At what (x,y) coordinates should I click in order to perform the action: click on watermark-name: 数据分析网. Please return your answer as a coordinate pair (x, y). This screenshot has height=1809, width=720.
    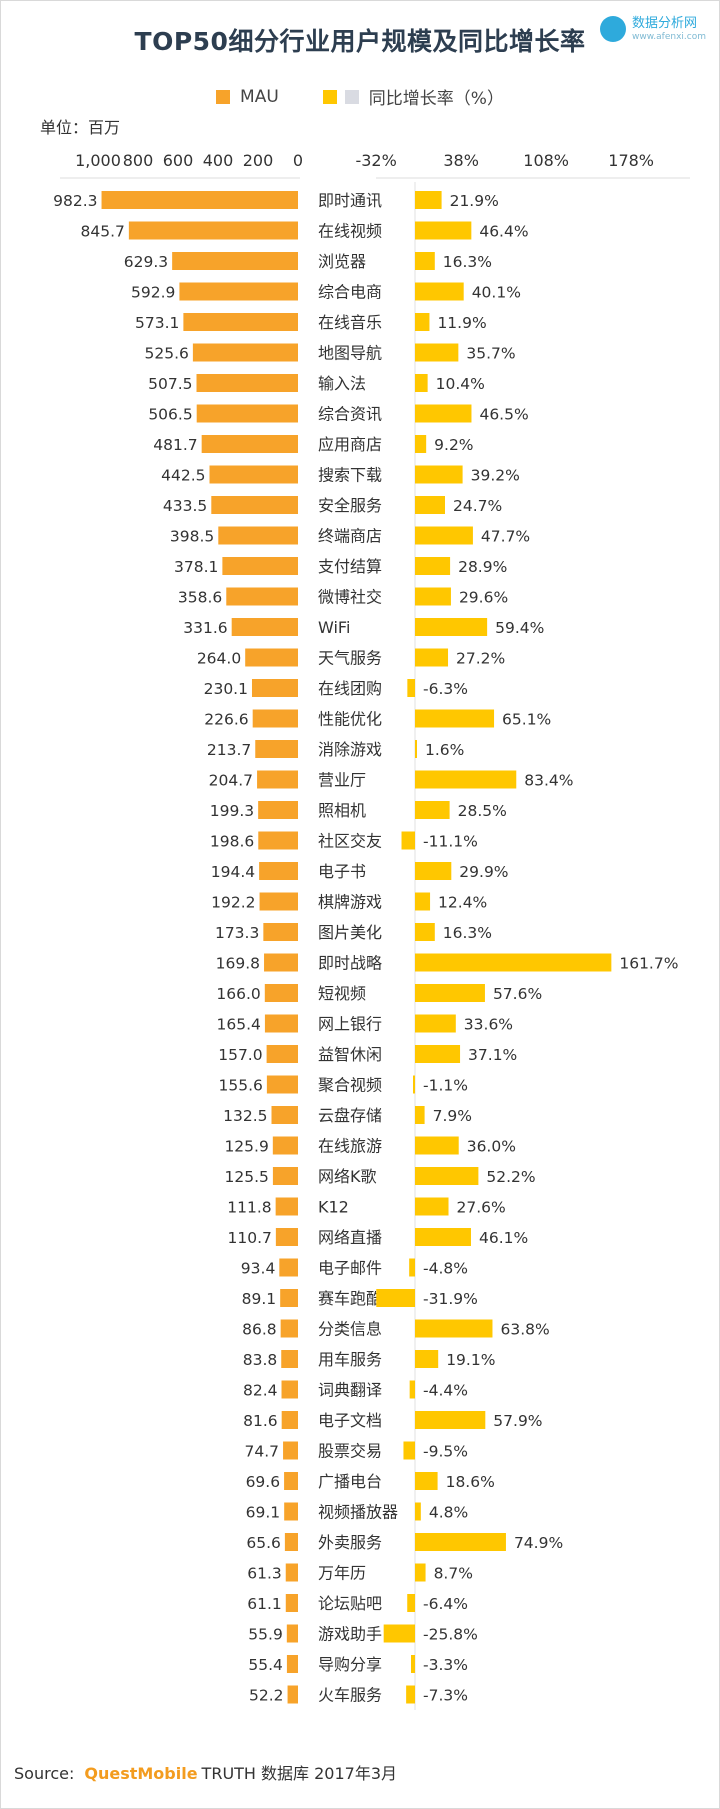
    Looking at the image, I should click on (665, 23).